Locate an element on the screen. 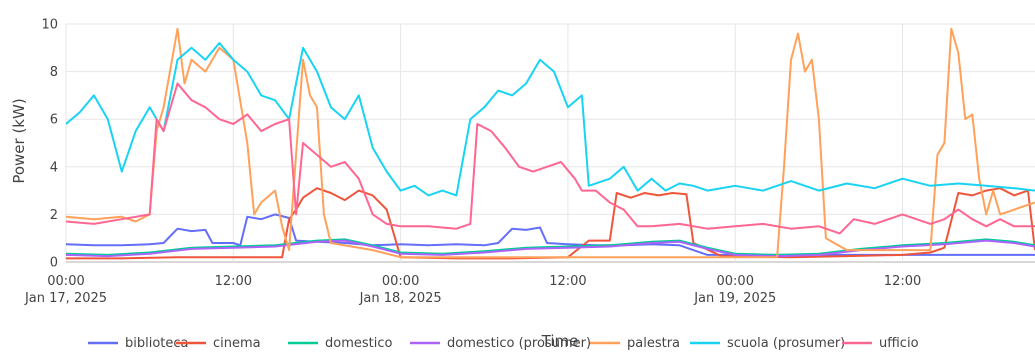 This screenshot has height=354, width=1035. legend-label: domestico is located at coordinates (358, 343).